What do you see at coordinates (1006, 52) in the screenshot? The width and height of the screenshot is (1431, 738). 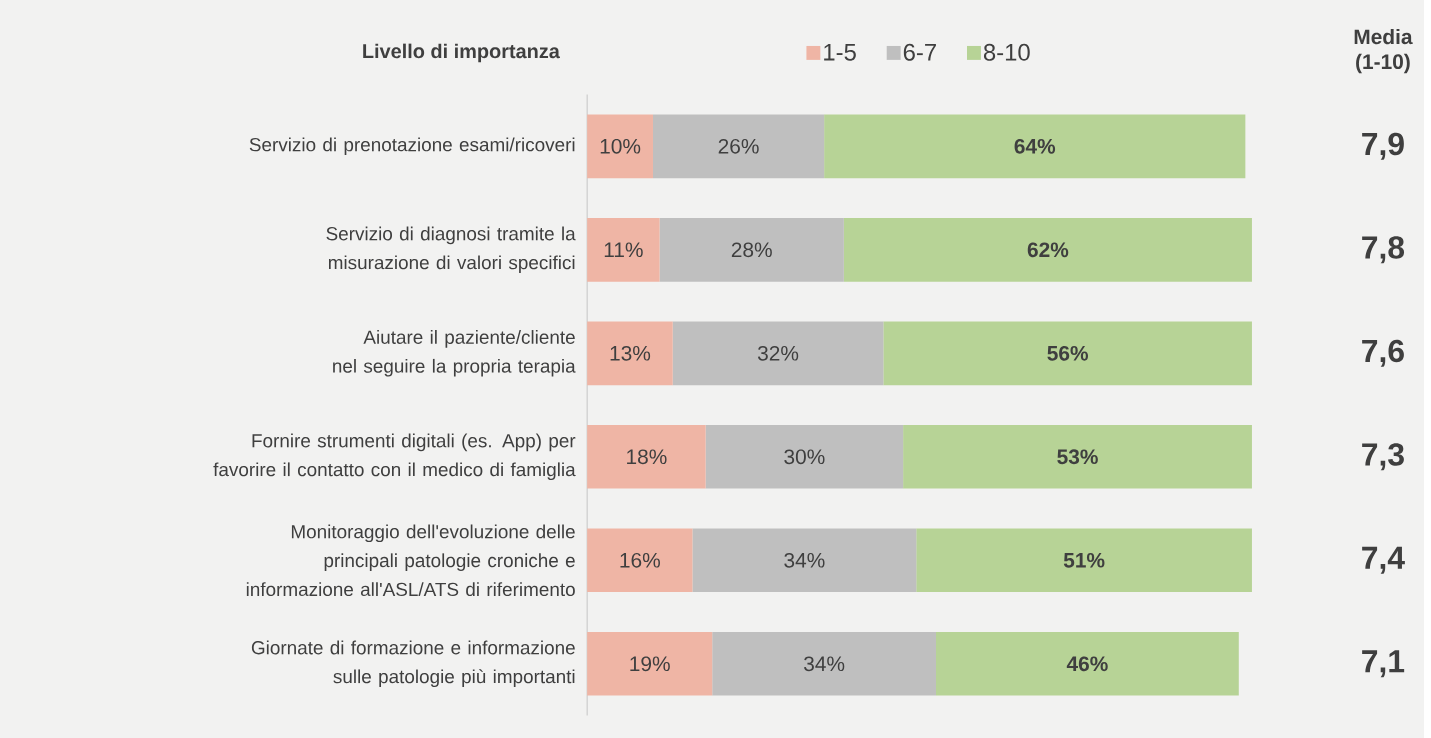 I see `legend-label: 8-10` at bounding box center [1006, 52].